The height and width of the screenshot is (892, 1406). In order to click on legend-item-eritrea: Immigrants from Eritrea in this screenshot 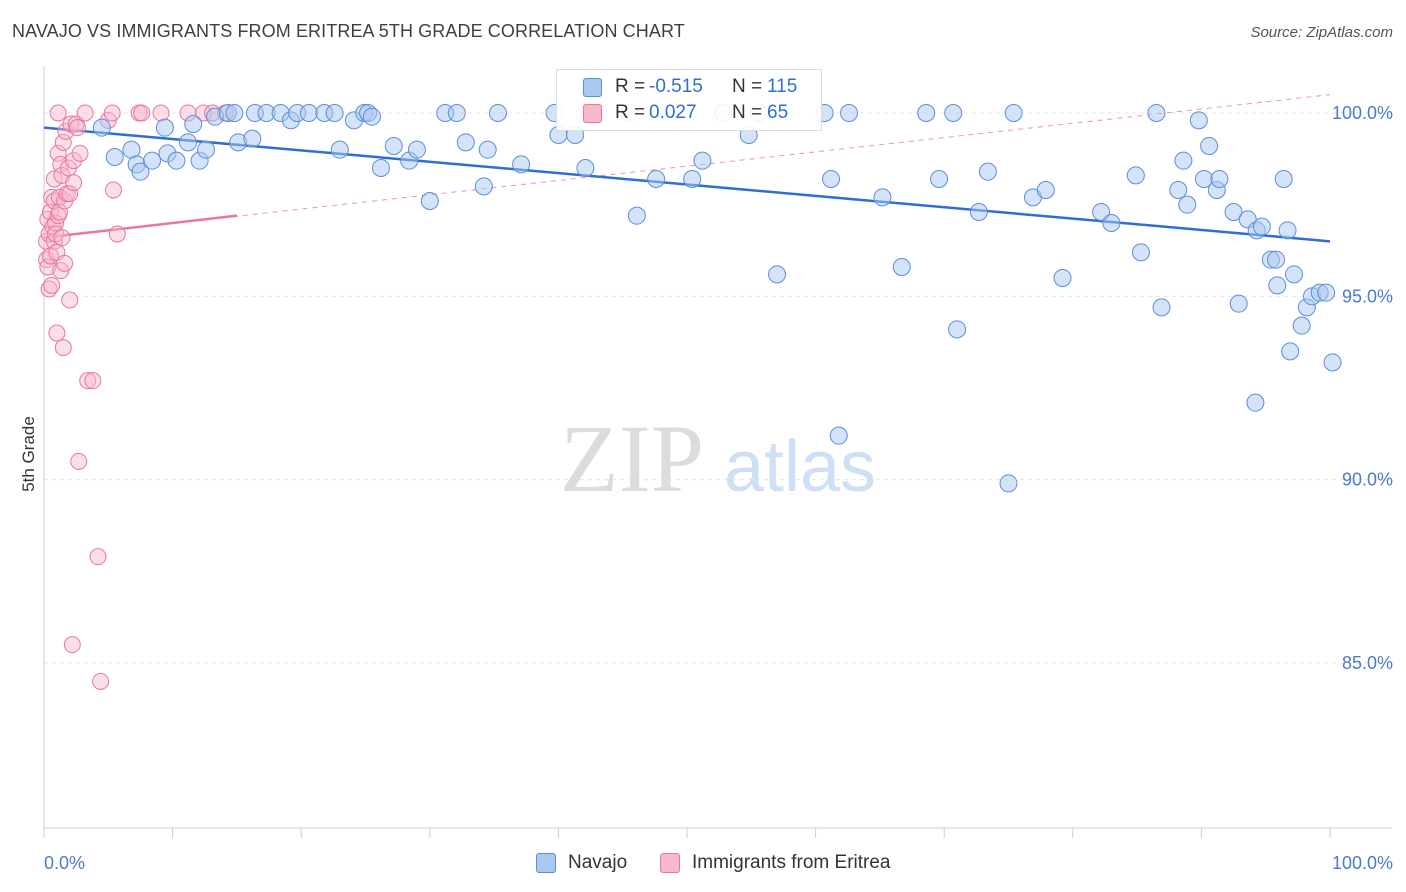, I will do `click(775, 863)`.